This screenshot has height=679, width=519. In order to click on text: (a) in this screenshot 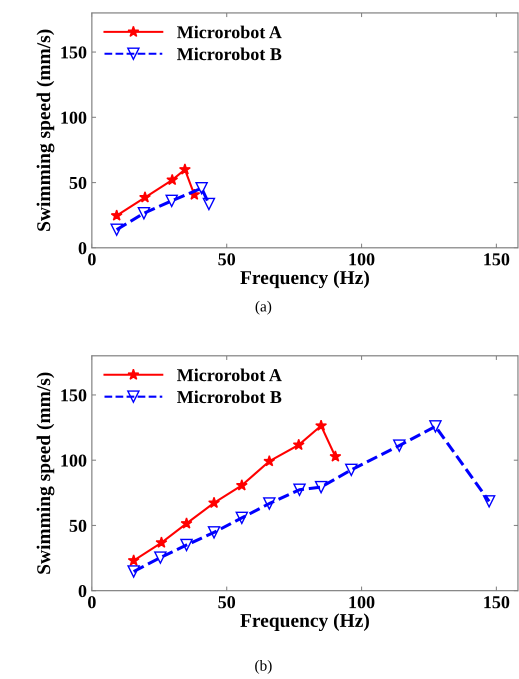, I will do `click(264, 307)`.